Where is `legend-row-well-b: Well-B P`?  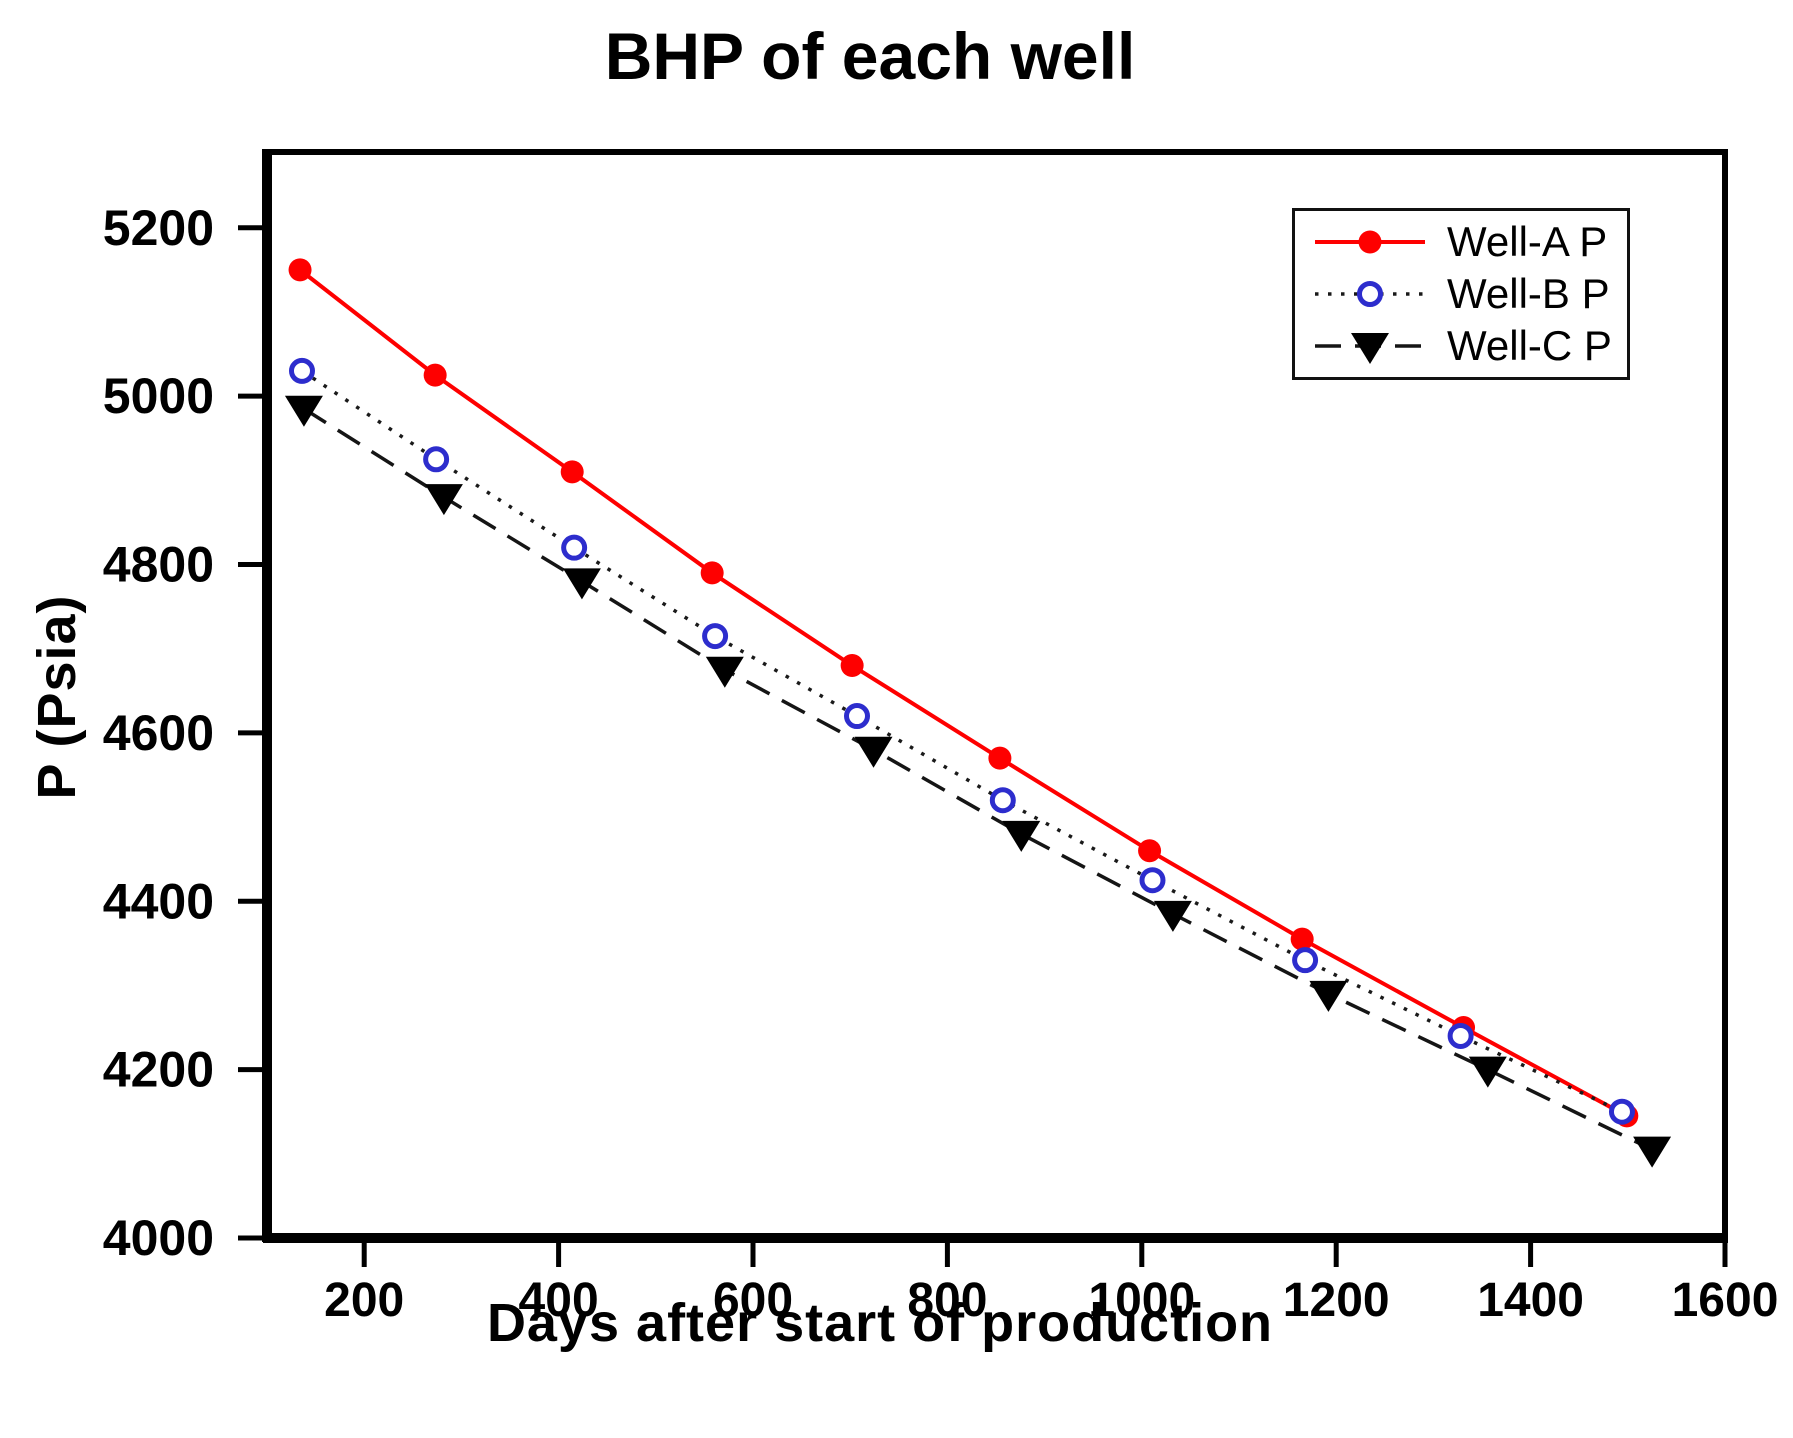
legend-row-well-b: Well-B P is located at coordinates (1469, 294).